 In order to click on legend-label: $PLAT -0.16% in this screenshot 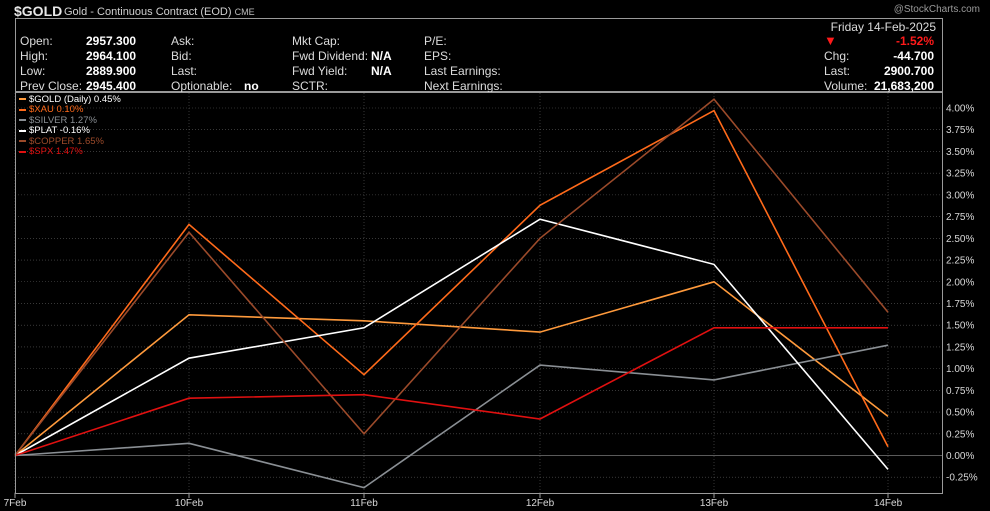, I will do `click(59, 131)`.